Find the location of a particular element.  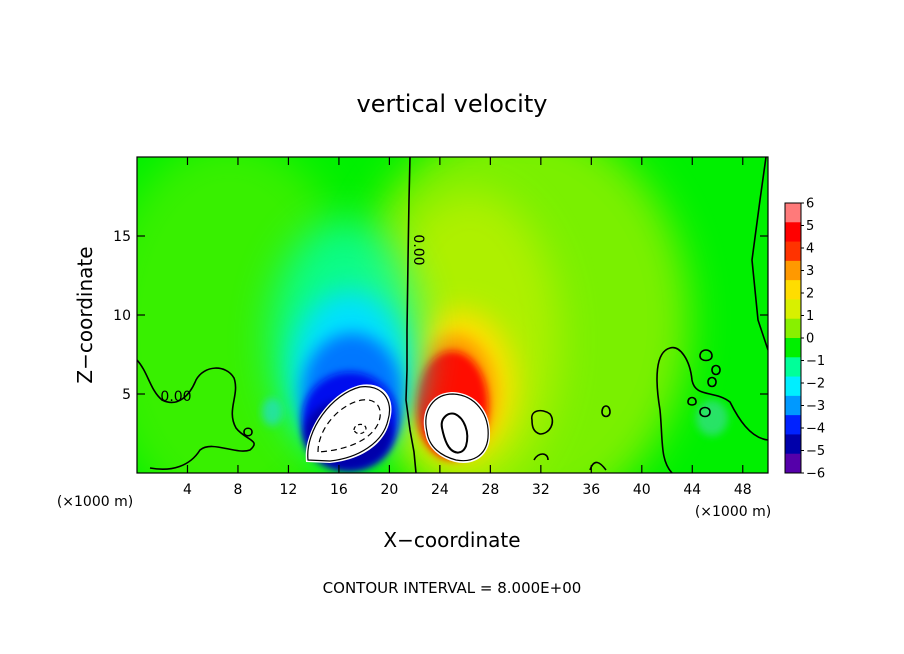

contour-cell-left-small is located at coordinates (248, 432).